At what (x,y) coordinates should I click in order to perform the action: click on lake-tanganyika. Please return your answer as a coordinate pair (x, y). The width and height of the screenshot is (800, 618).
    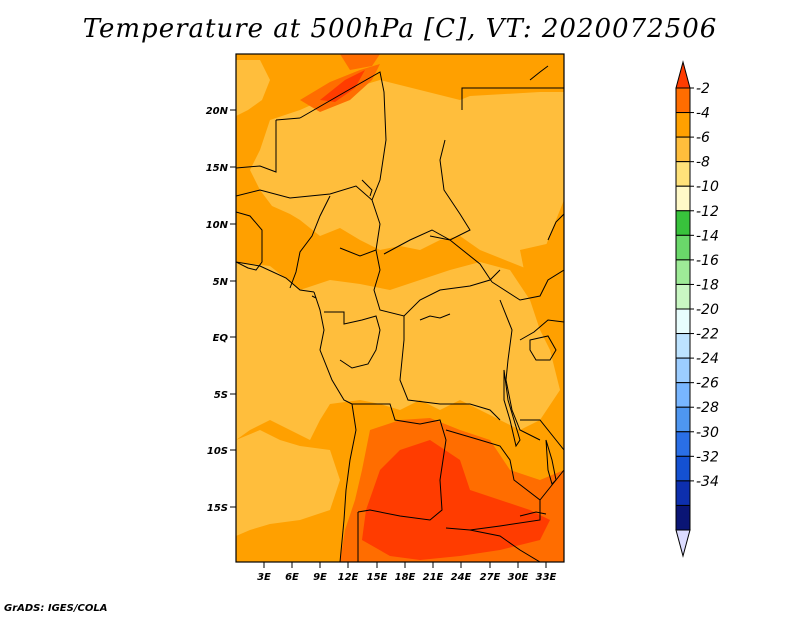
    Looking at the image, I should click on (512, 408).